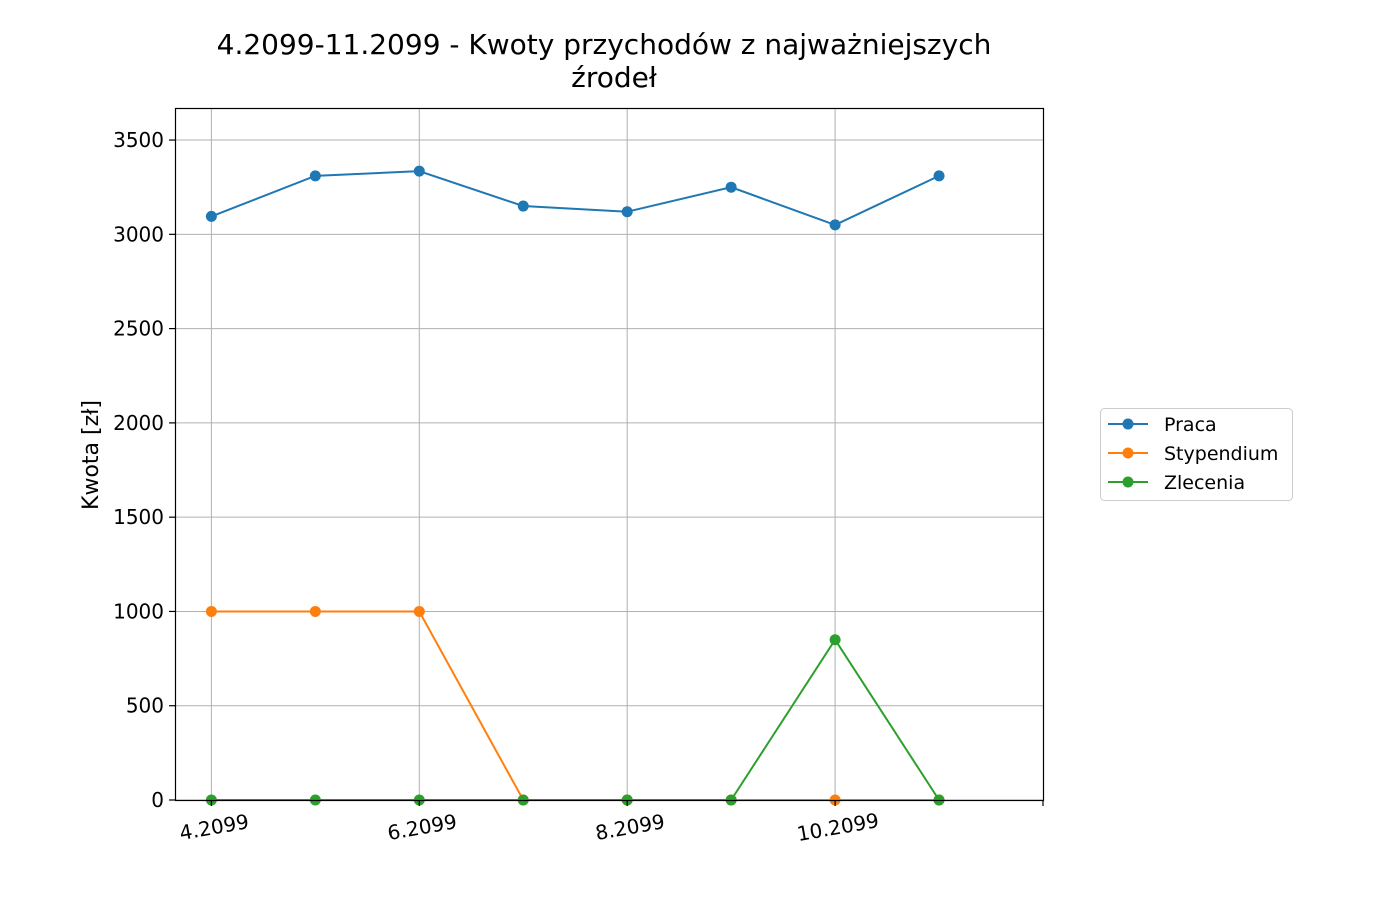 The image size is (1400, 900). Describe the element at coordinates (1204, 483) in the screenshot. I see `legend-label: Zlecenia` at that location.